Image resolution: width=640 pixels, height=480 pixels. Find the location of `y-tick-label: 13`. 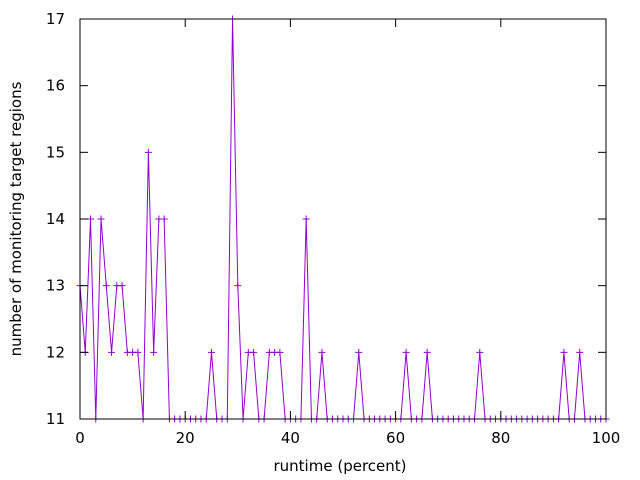

y-tick-label: 13 is located at coordinates (55, 286).